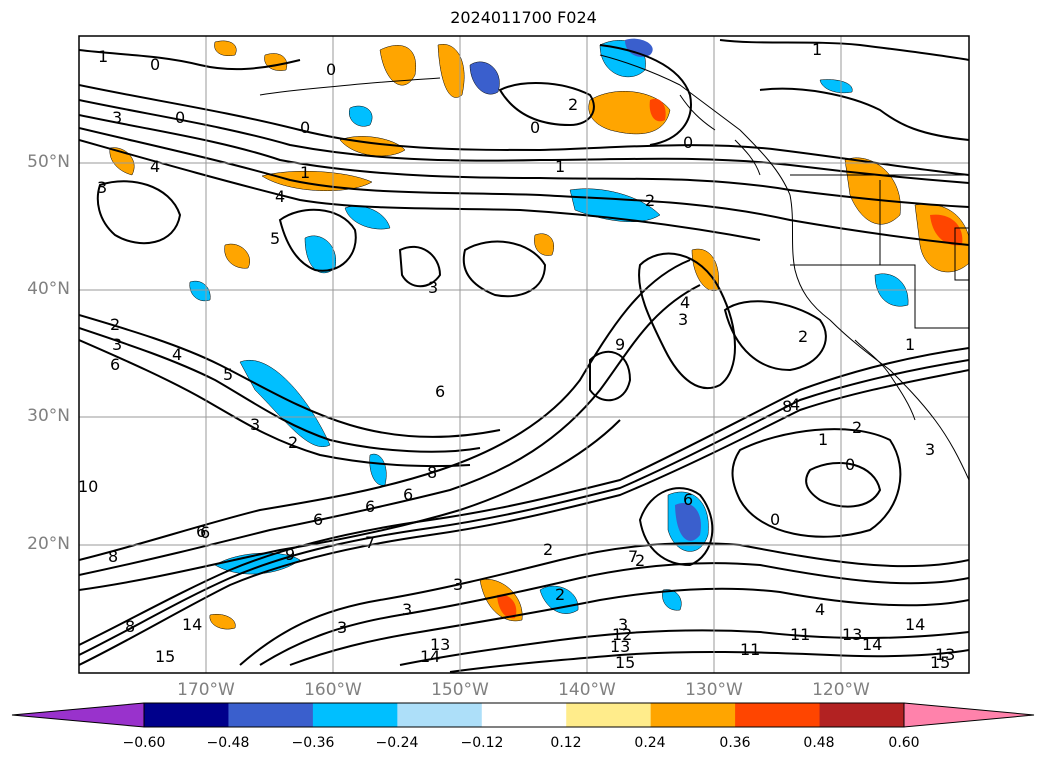 This screenshot has width=1047, height=765. Describe the element at coordinates (904, 743) in the screenshot. I see `colorbar-tick-label: 0.60` at that location.